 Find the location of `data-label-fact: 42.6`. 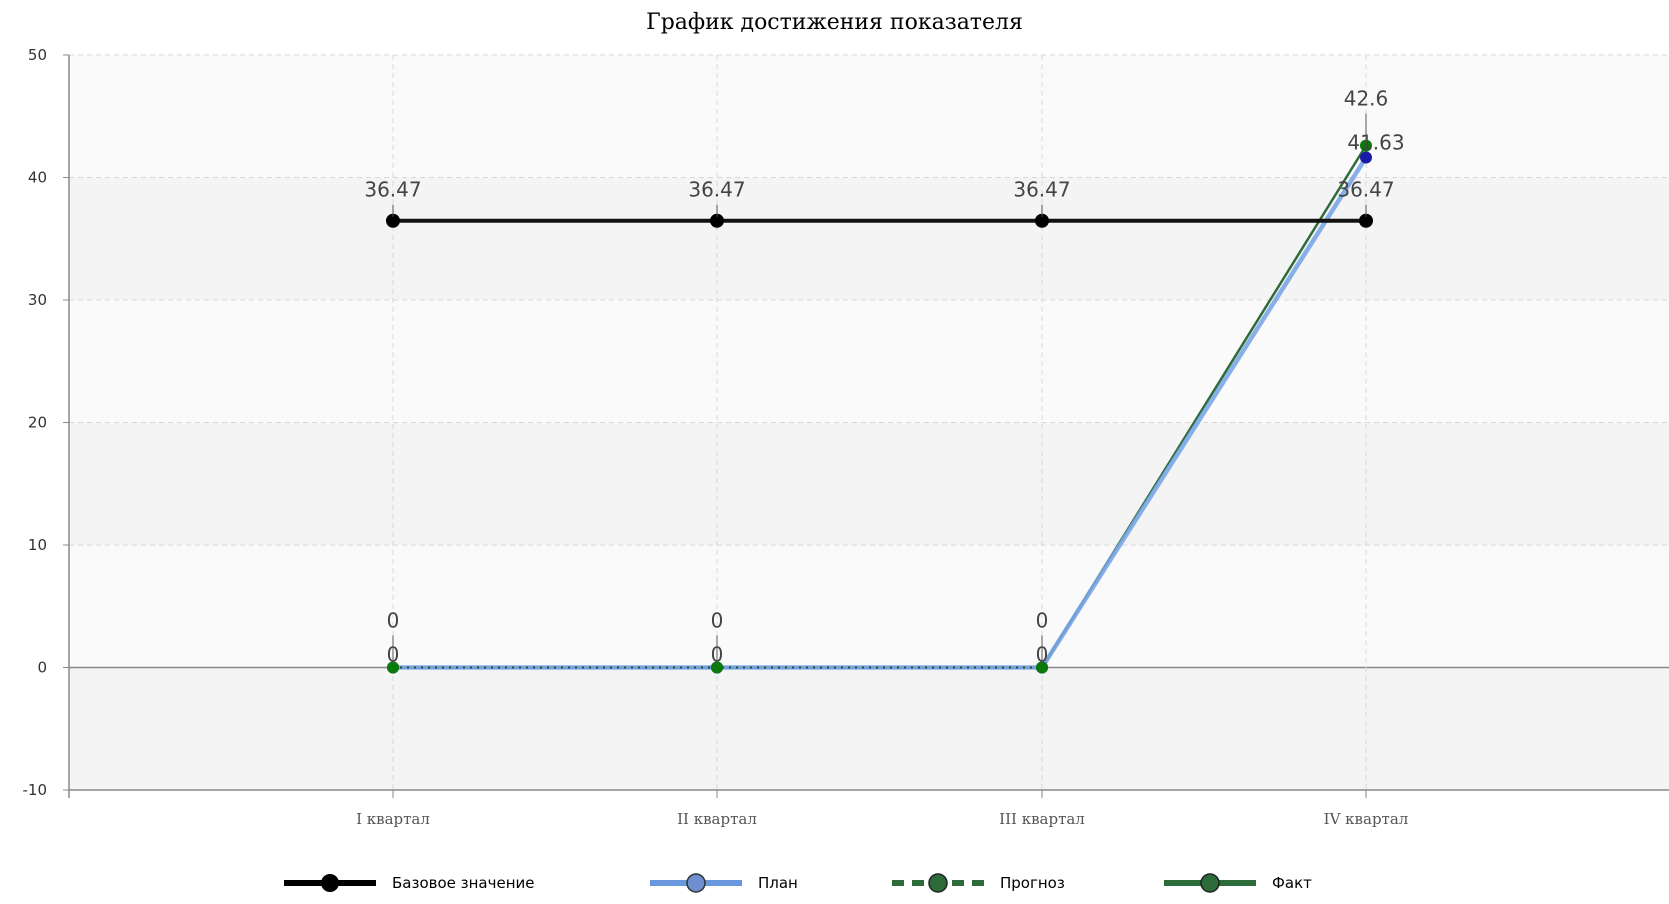

data-label-fact: 42.6 is located at coordinates (1366, 99).